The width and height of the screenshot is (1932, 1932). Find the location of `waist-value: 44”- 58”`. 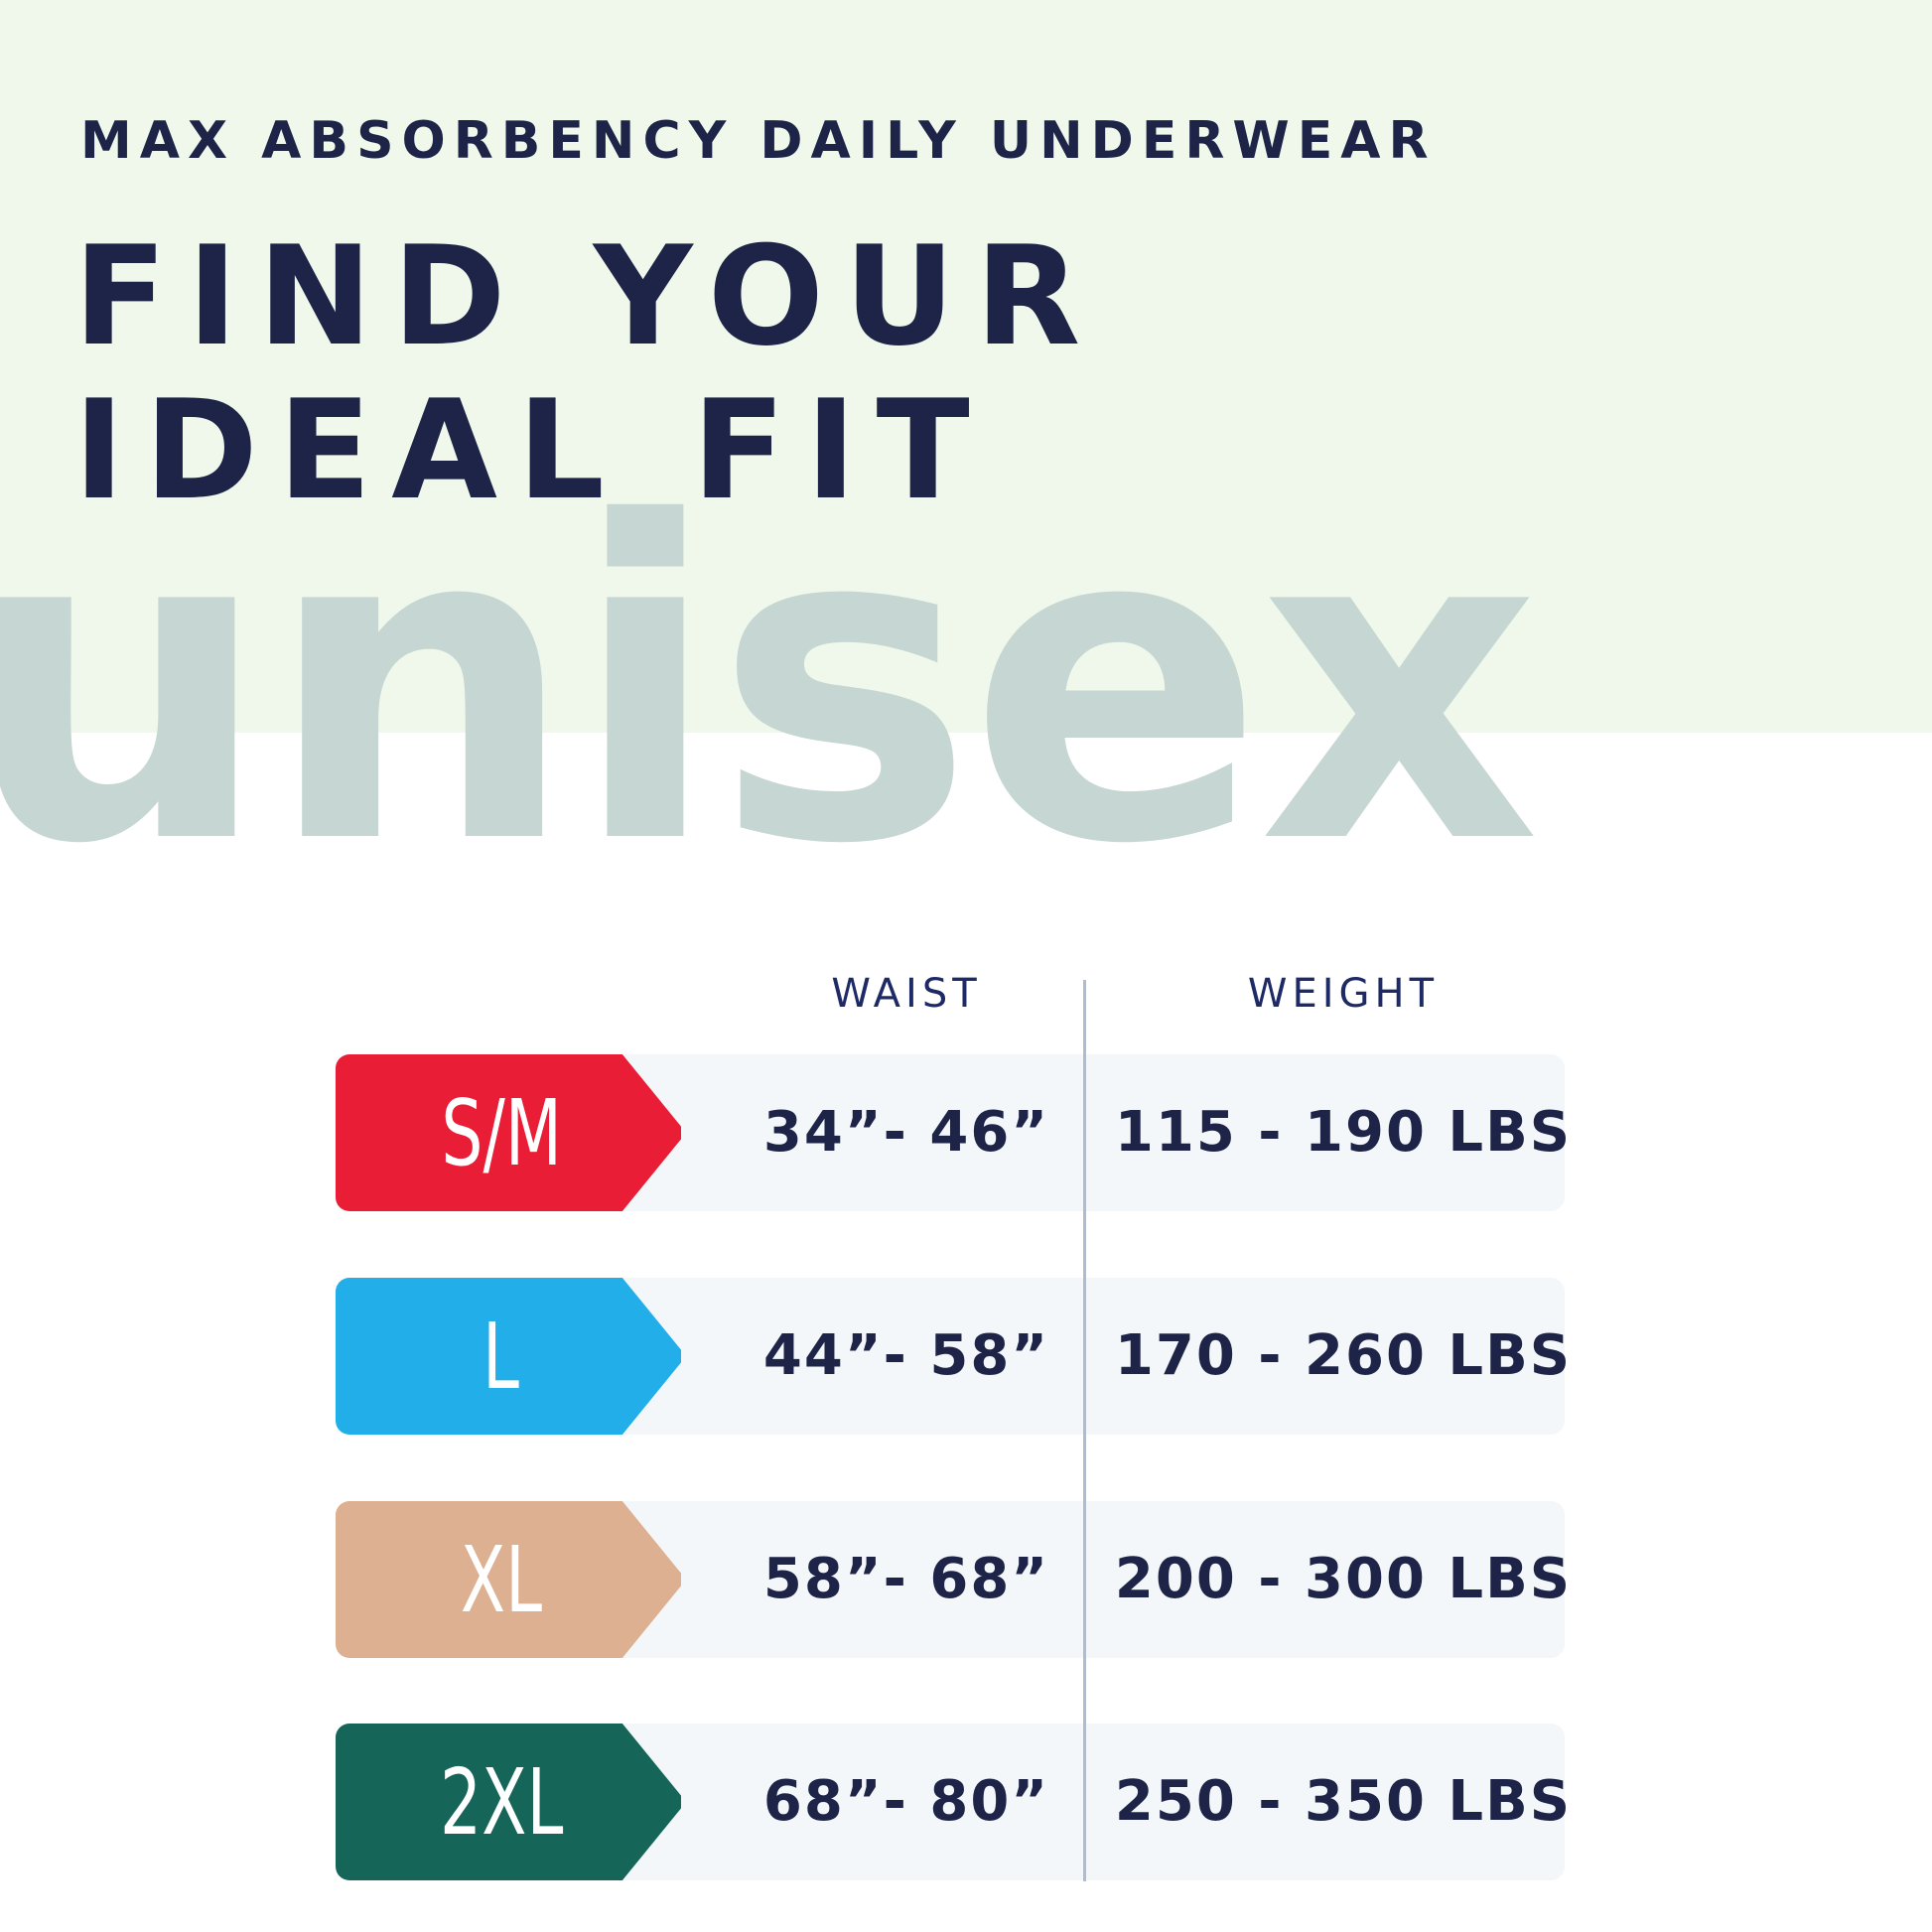

waist-value: 44”- 58” is located at coordinates (906, 1355).